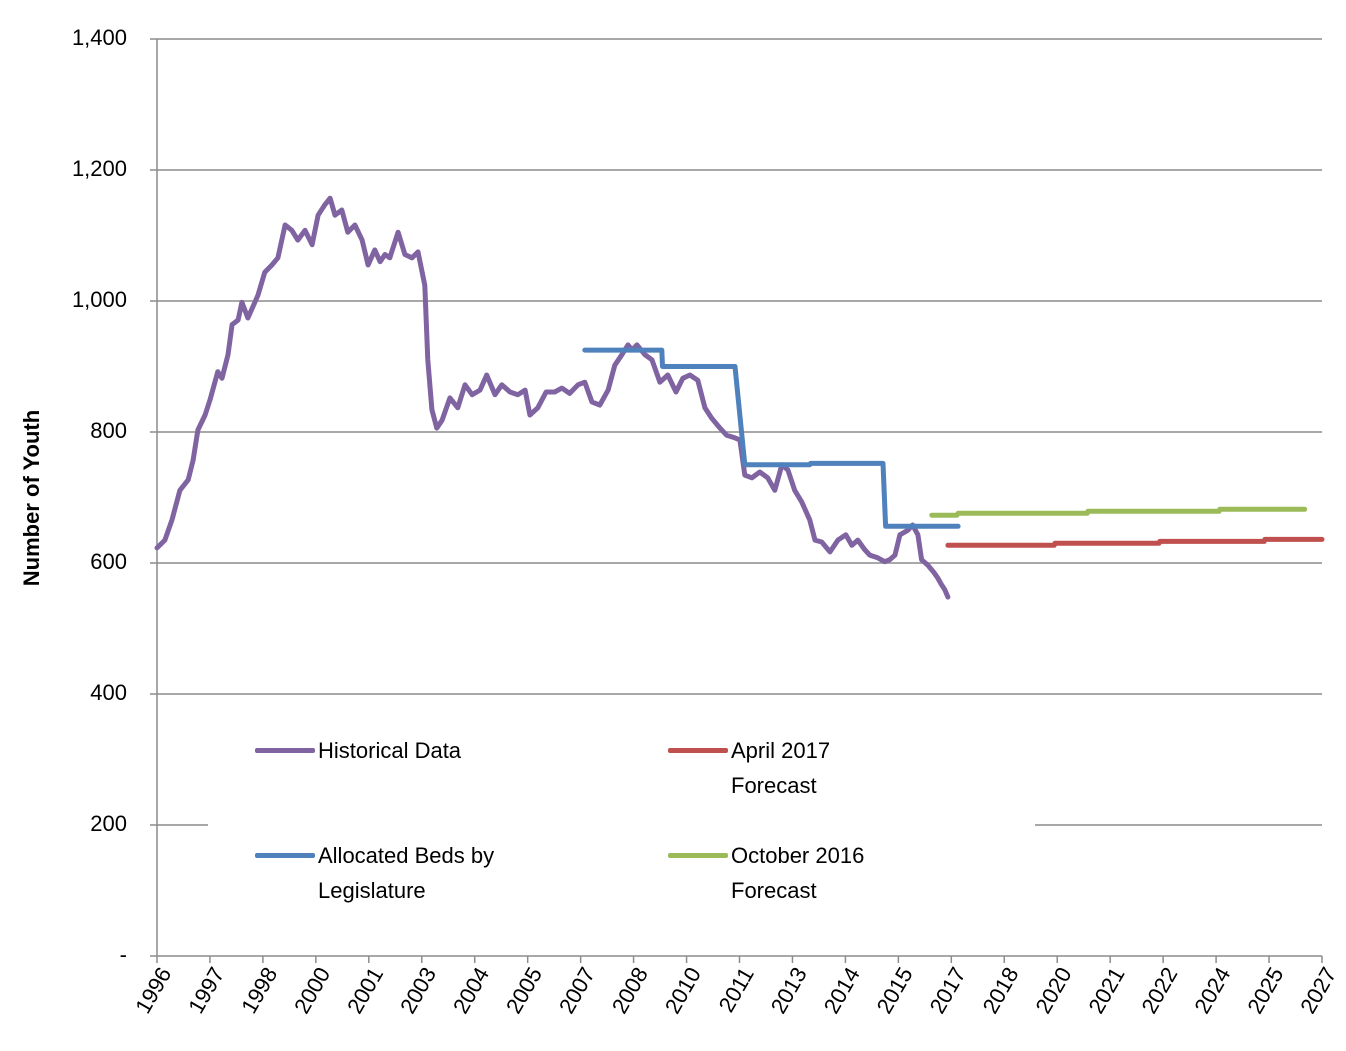 The width and height of the screenshot is (1346, 1051). What do you see at coordinates (1318, 990) in the screenshot?
I see `x-tick-label: 2027` at bounding box center [1318, 990].